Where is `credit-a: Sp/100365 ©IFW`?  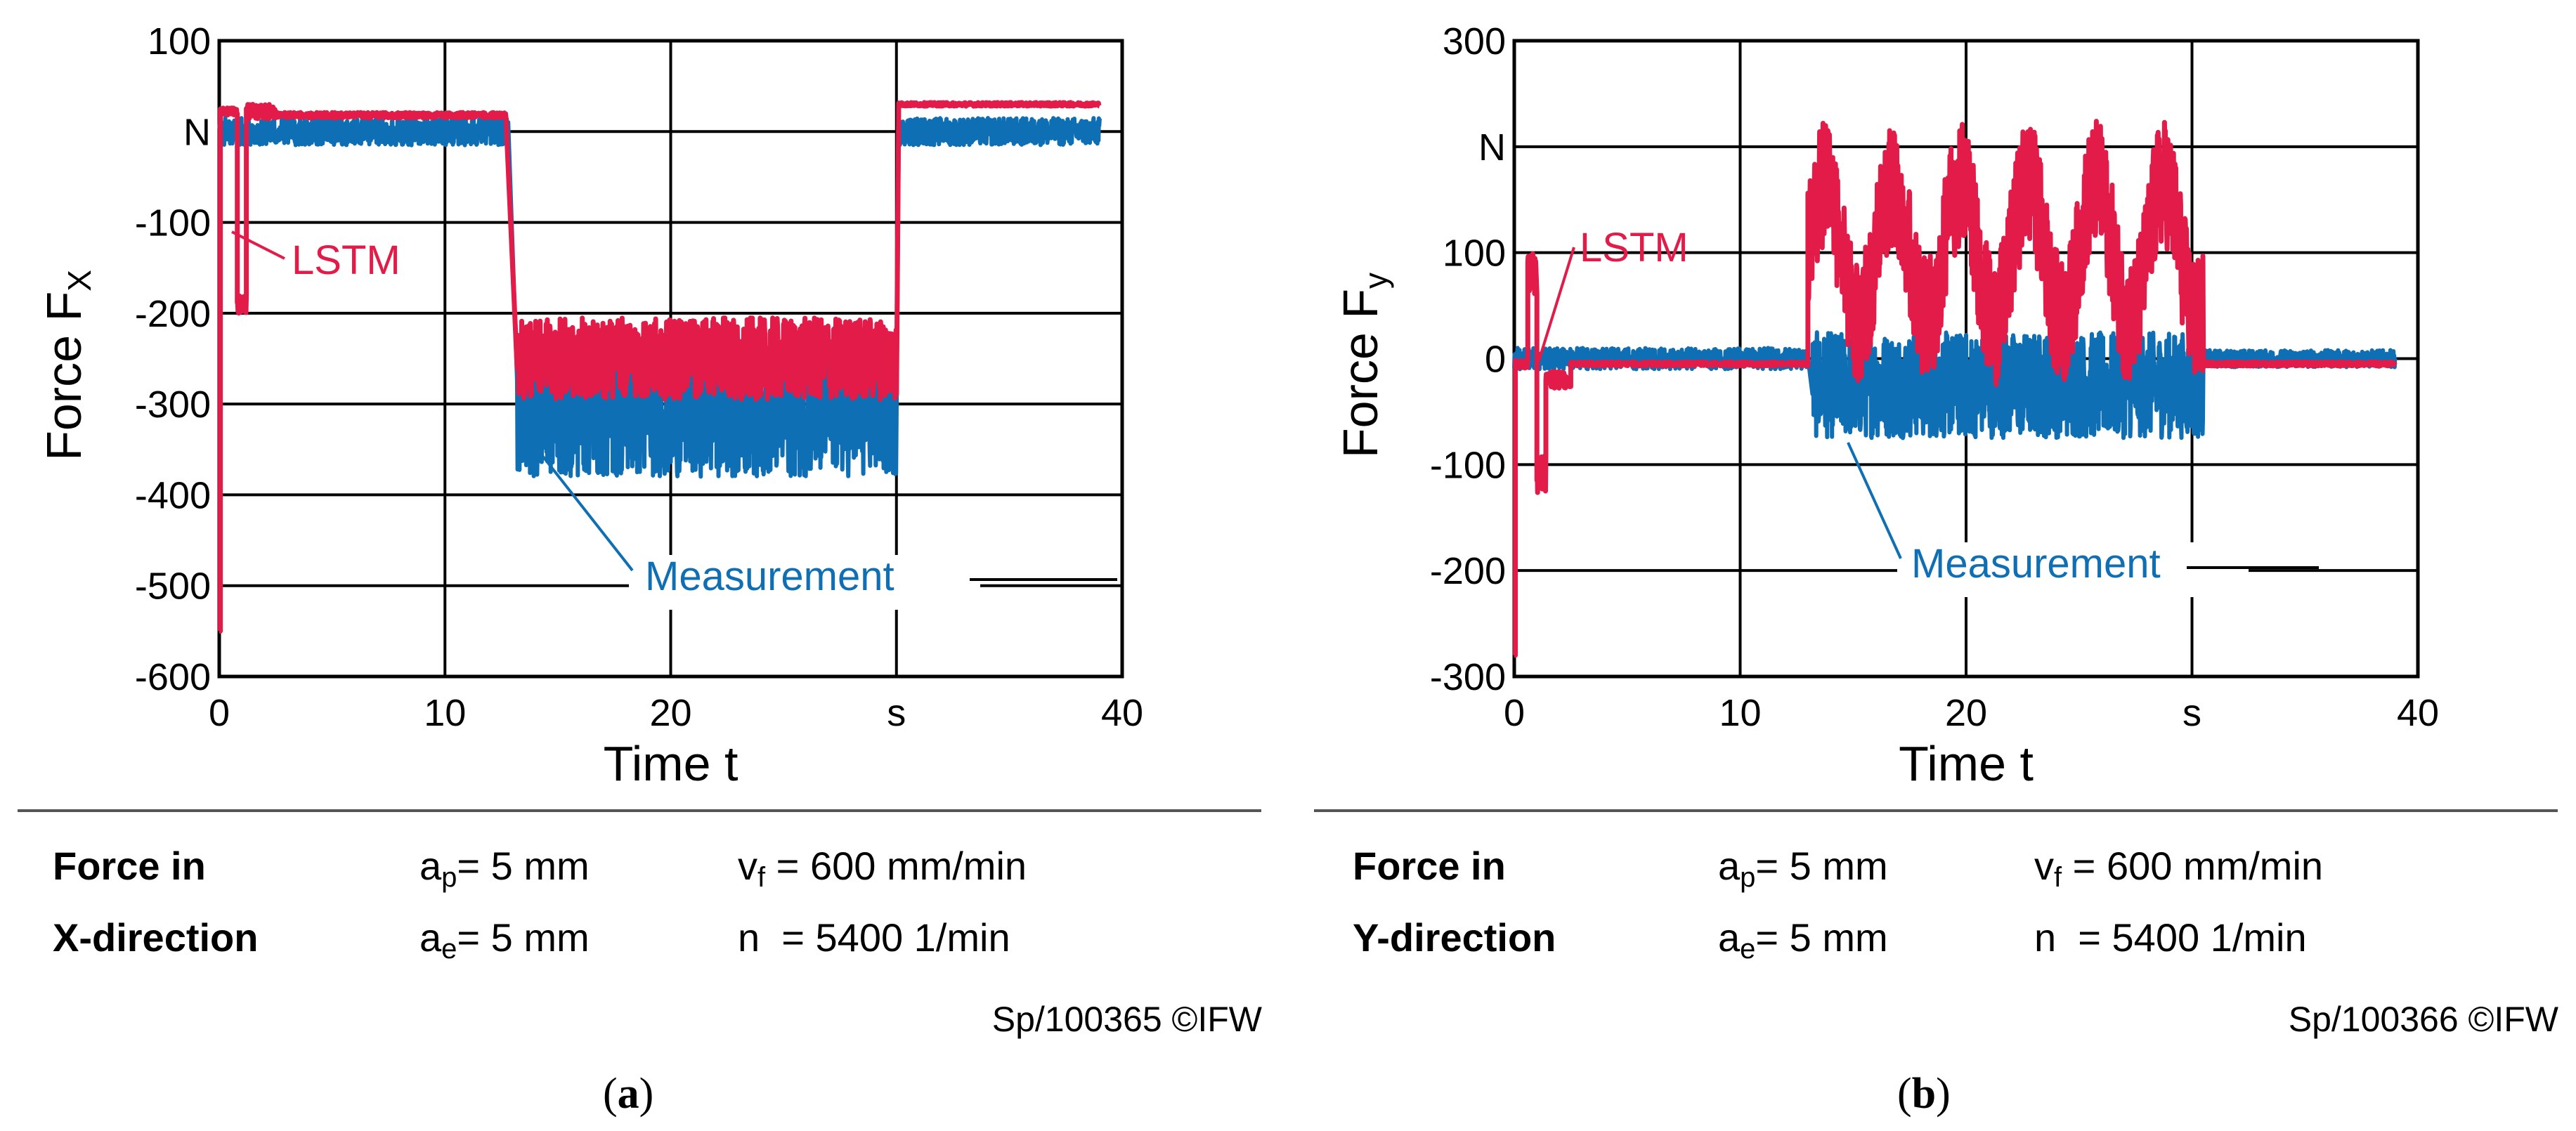 credit-a: Sp/100365 ©IFW is located at coordinates (1126, 1019).